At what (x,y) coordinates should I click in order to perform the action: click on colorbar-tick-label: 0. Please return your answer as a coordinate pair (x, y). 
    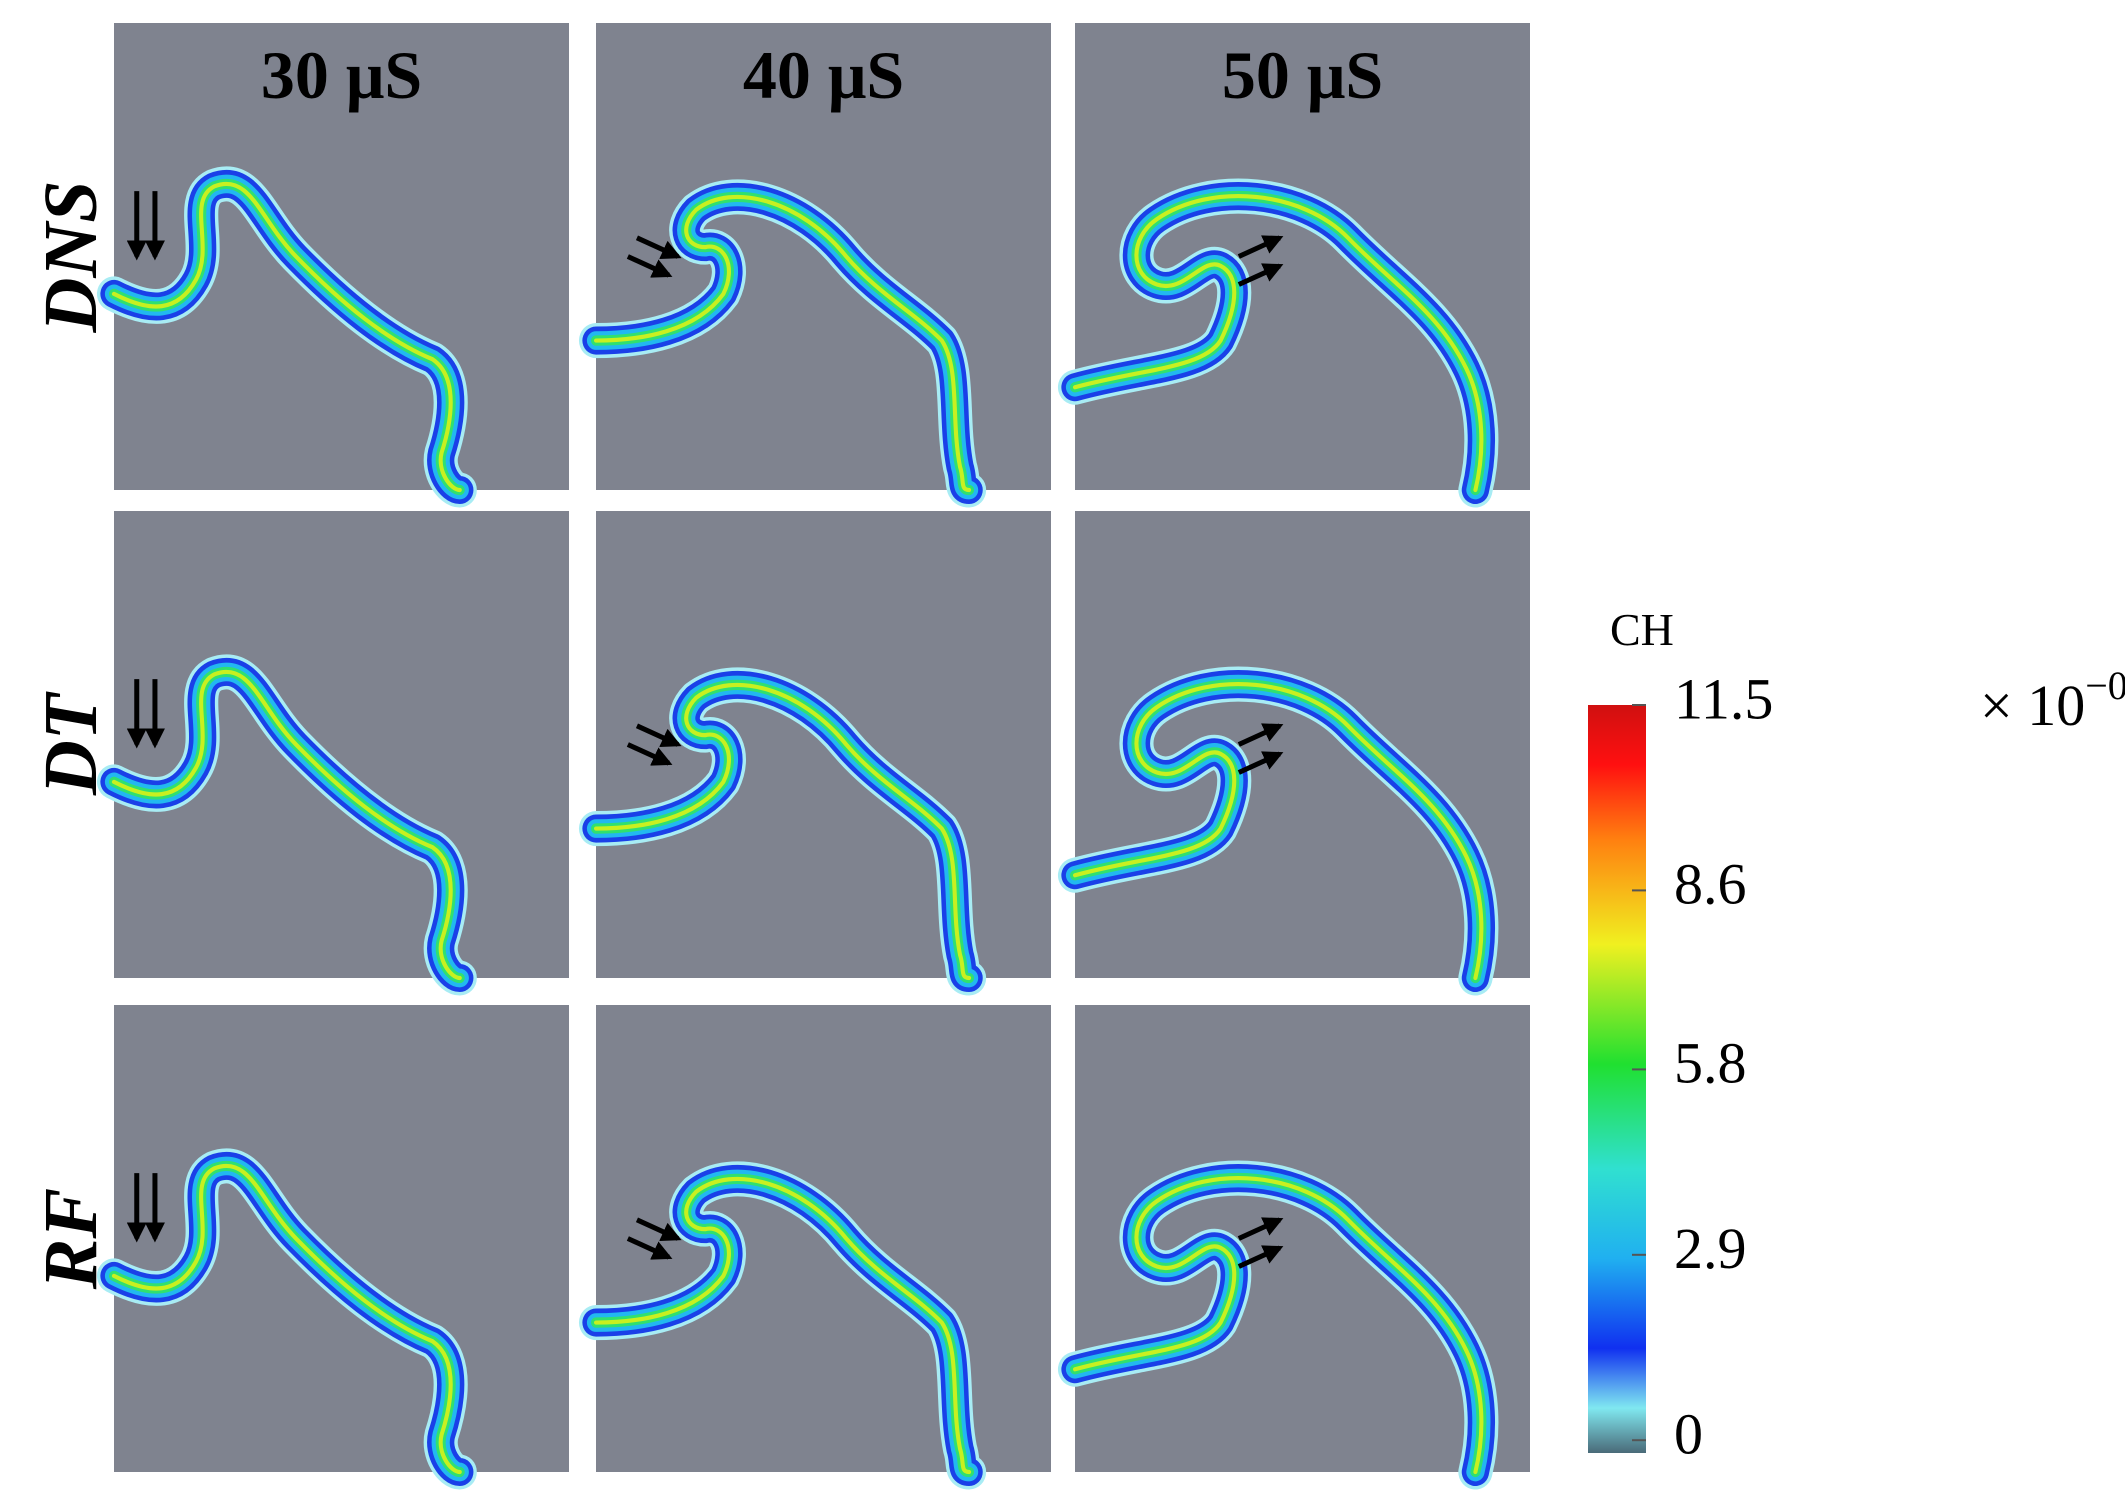
    Looking at the image, I should click on (1688, 1434).